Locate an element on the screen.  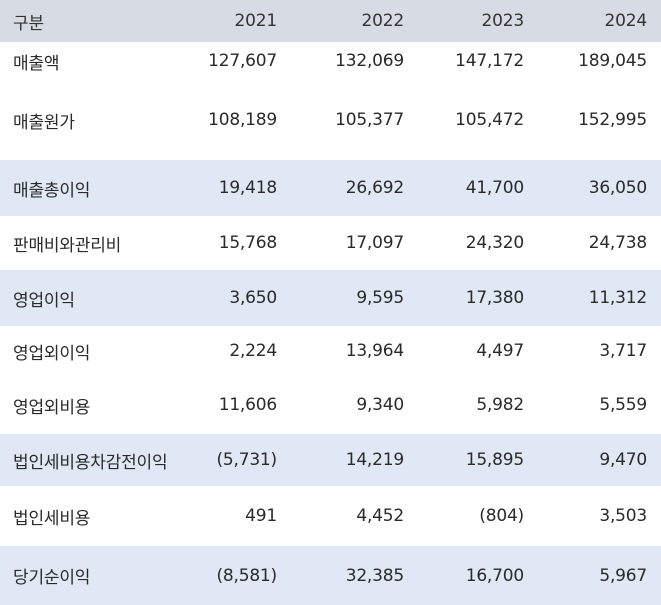
cell-2021: 491 is located at coordinates (261, 516).